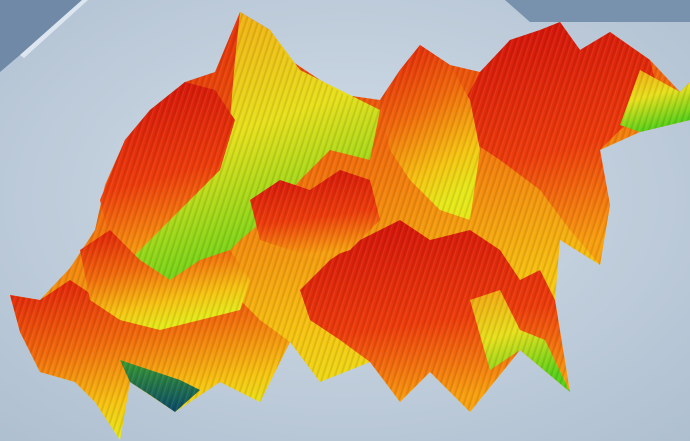 This screenshot has height=441, width=690. I want to click on frame-corner-left, so click(41, 36).